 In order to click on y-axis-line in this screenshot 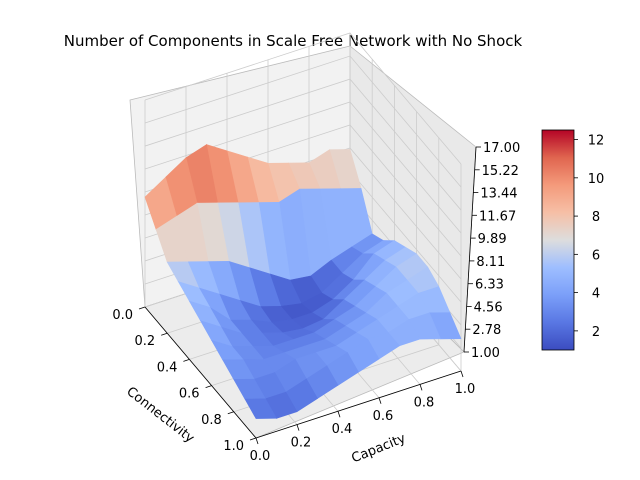, I will do `click(358, 404)`.